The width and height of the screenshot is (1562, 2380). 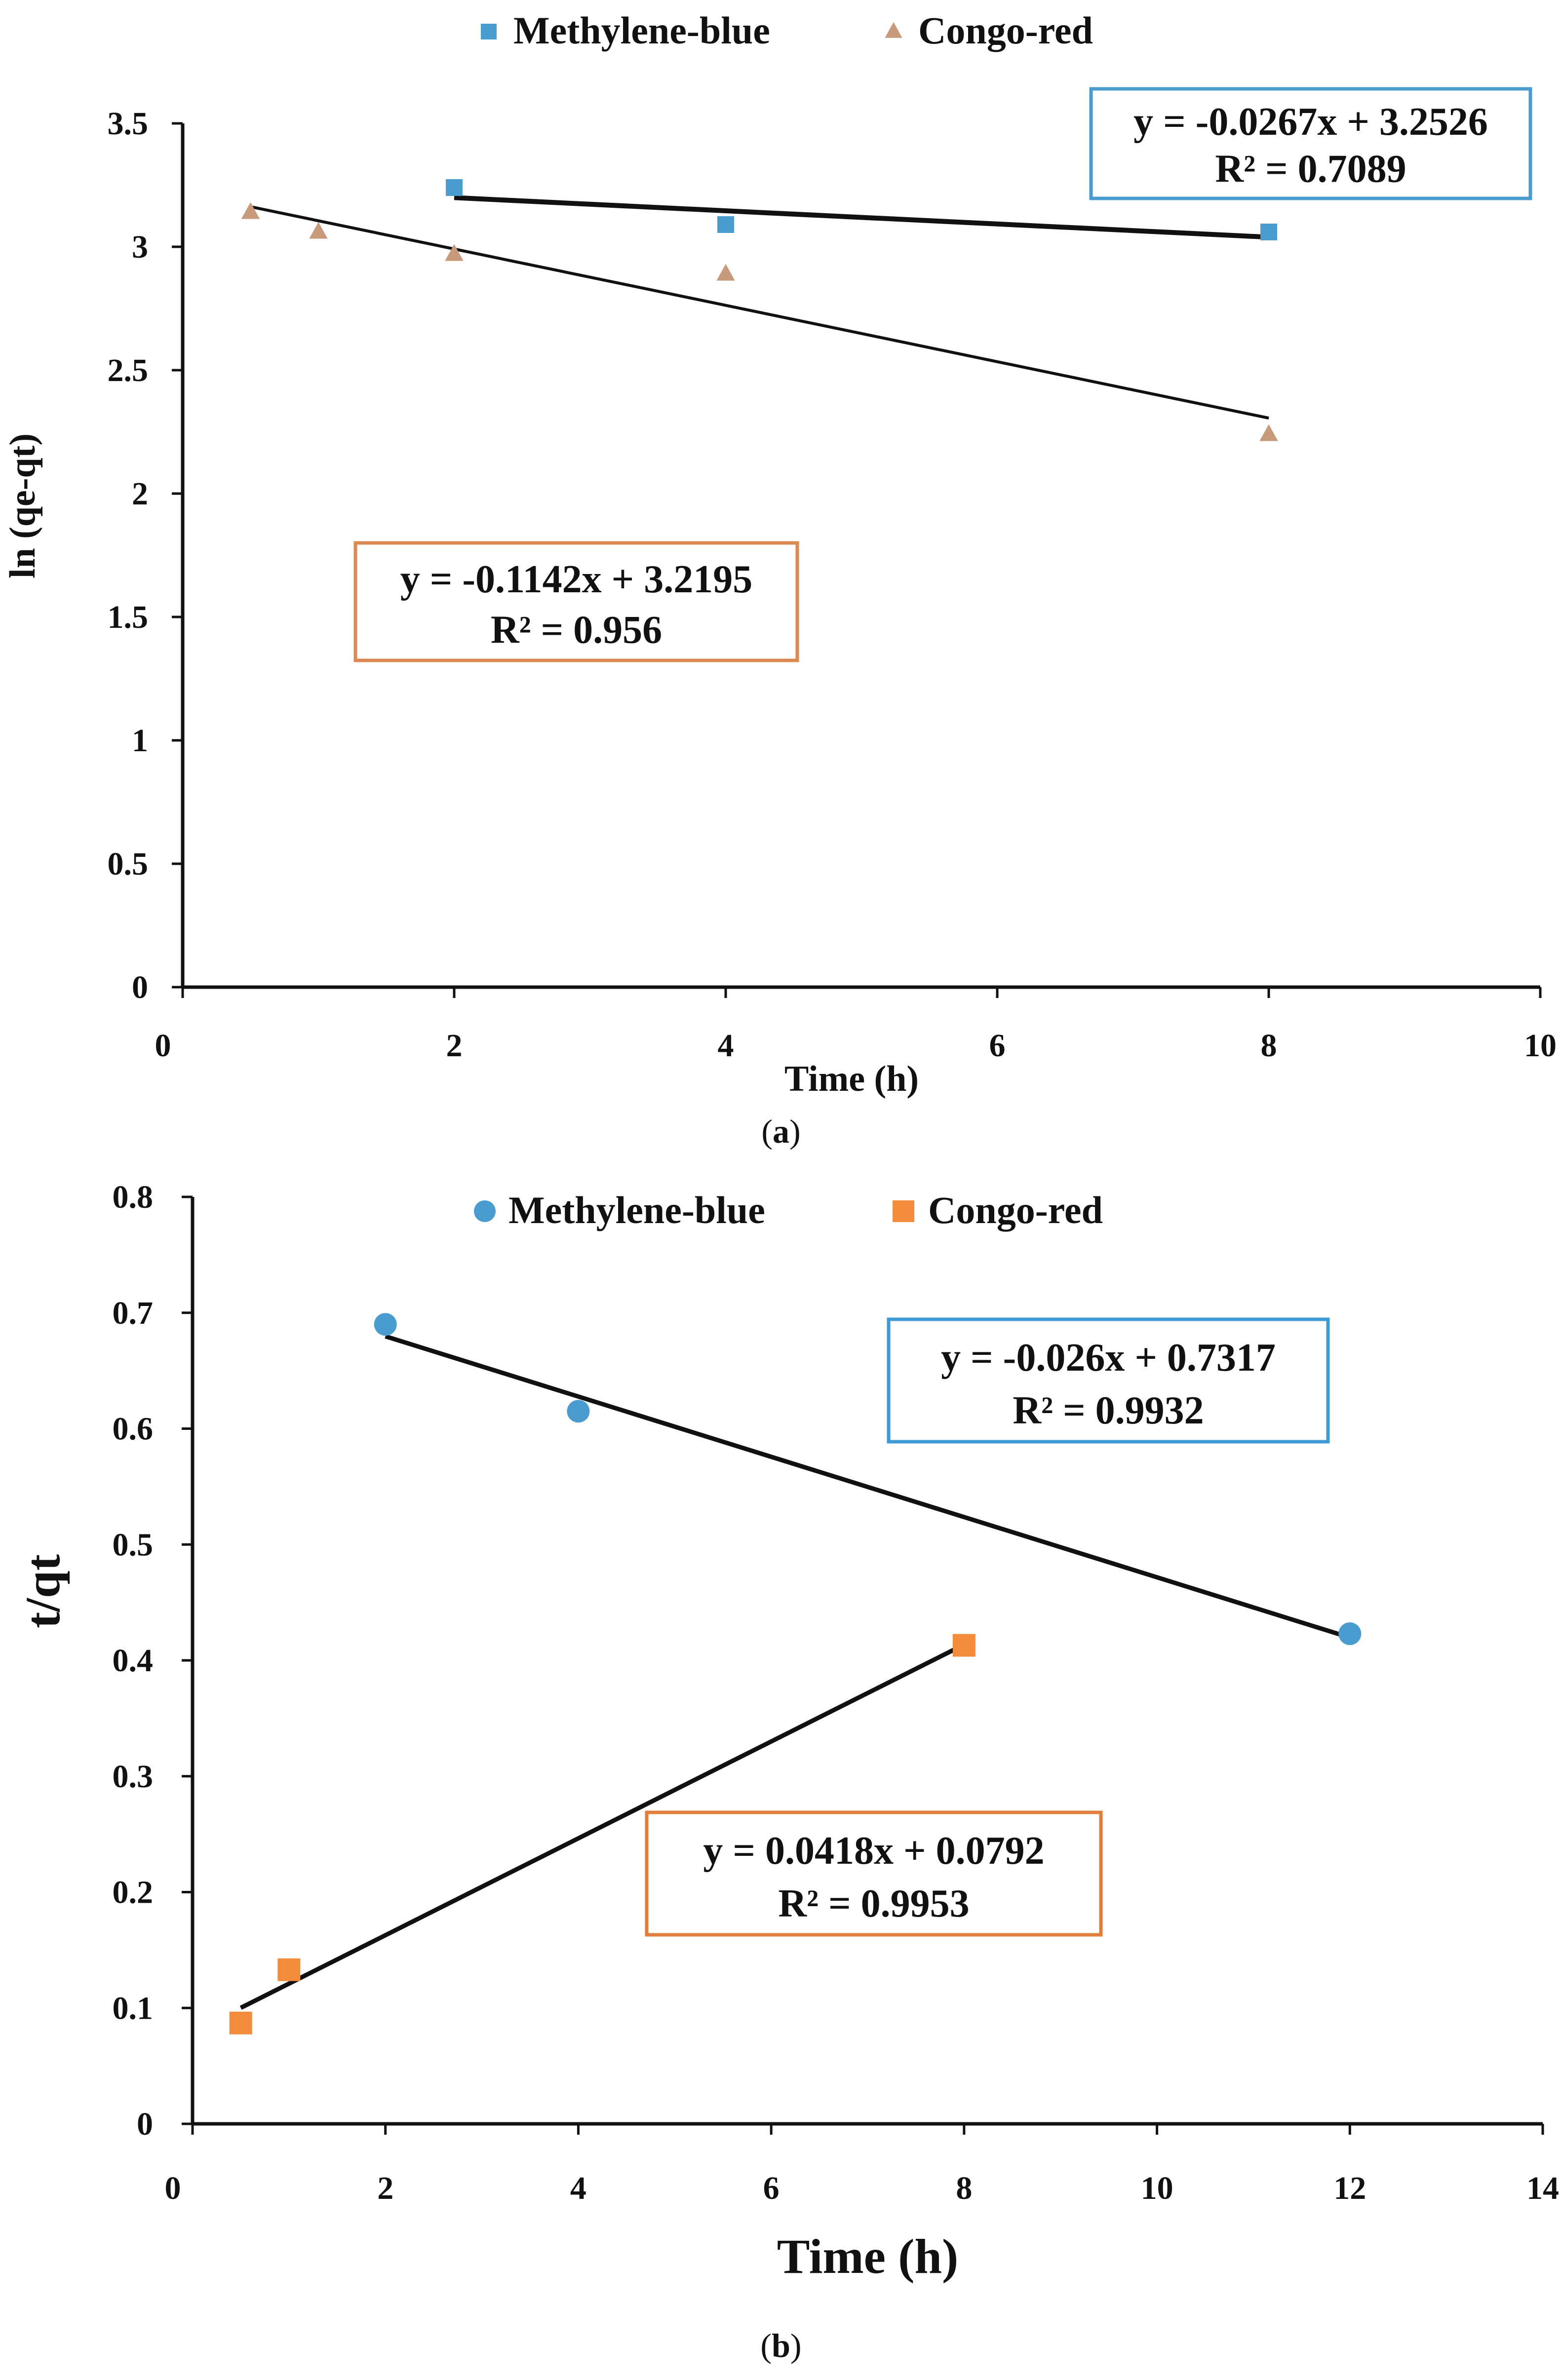 What do you see at coordinates (1108, 1410) in the screenshot?
I see `r-squared-text-methylene-blue: R² = 0.9932` at bounding box center [1108, 1410].